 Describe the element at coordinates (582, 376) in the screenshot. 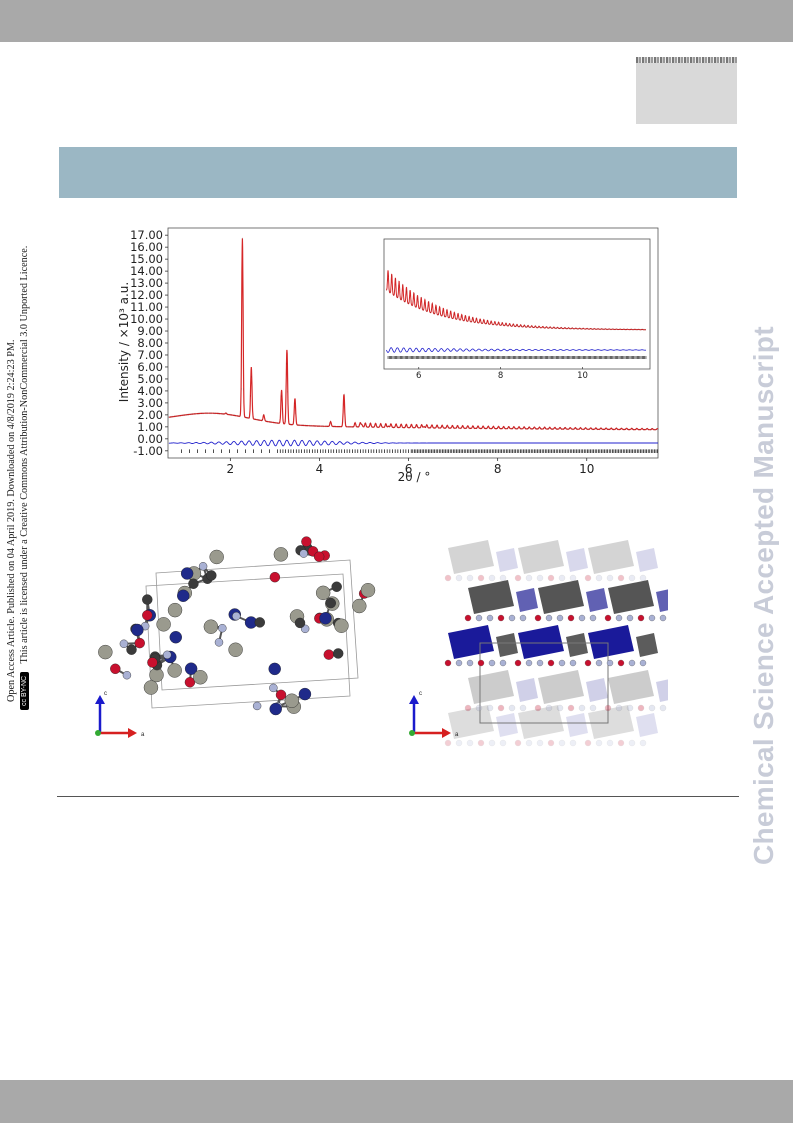

I see `inset-x-tick-label: 10` at that location.